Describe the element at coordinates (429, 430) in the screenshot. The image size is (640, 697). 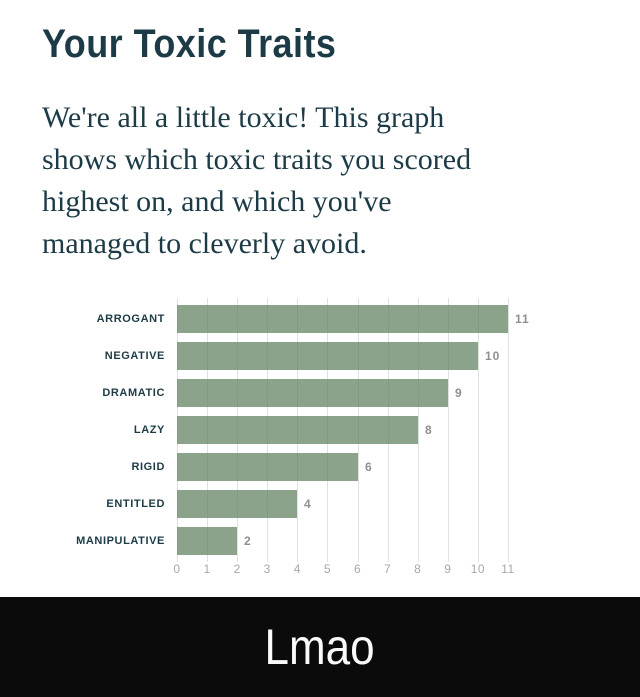
I see `bar-value-label: 8` at that location.